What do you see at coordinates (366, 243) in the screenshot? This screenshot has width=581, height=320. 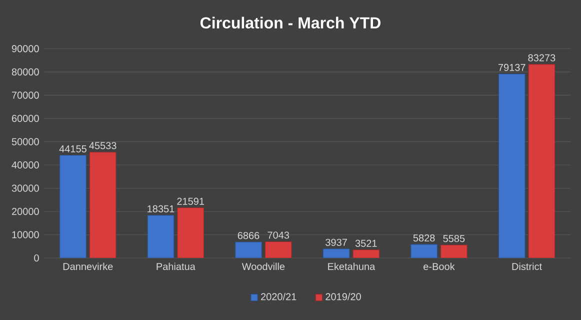 I see `data-label: 3521` at bounding box center [366, 243].